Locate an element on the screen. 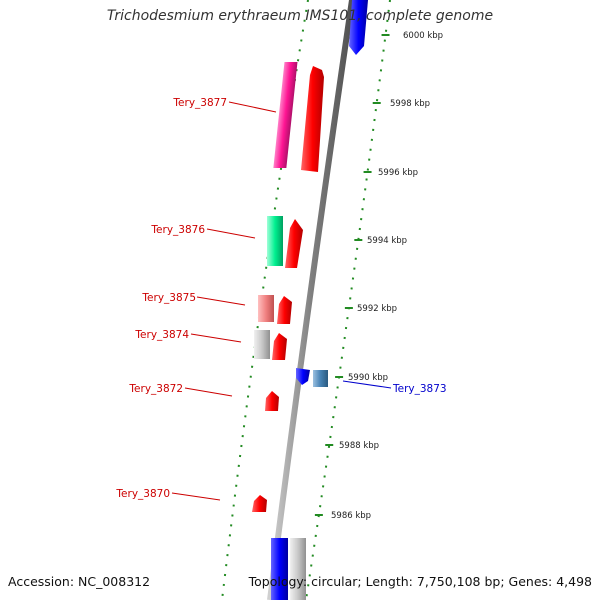  scale-label: 5996 kbp is located at coordinates (398, 173).